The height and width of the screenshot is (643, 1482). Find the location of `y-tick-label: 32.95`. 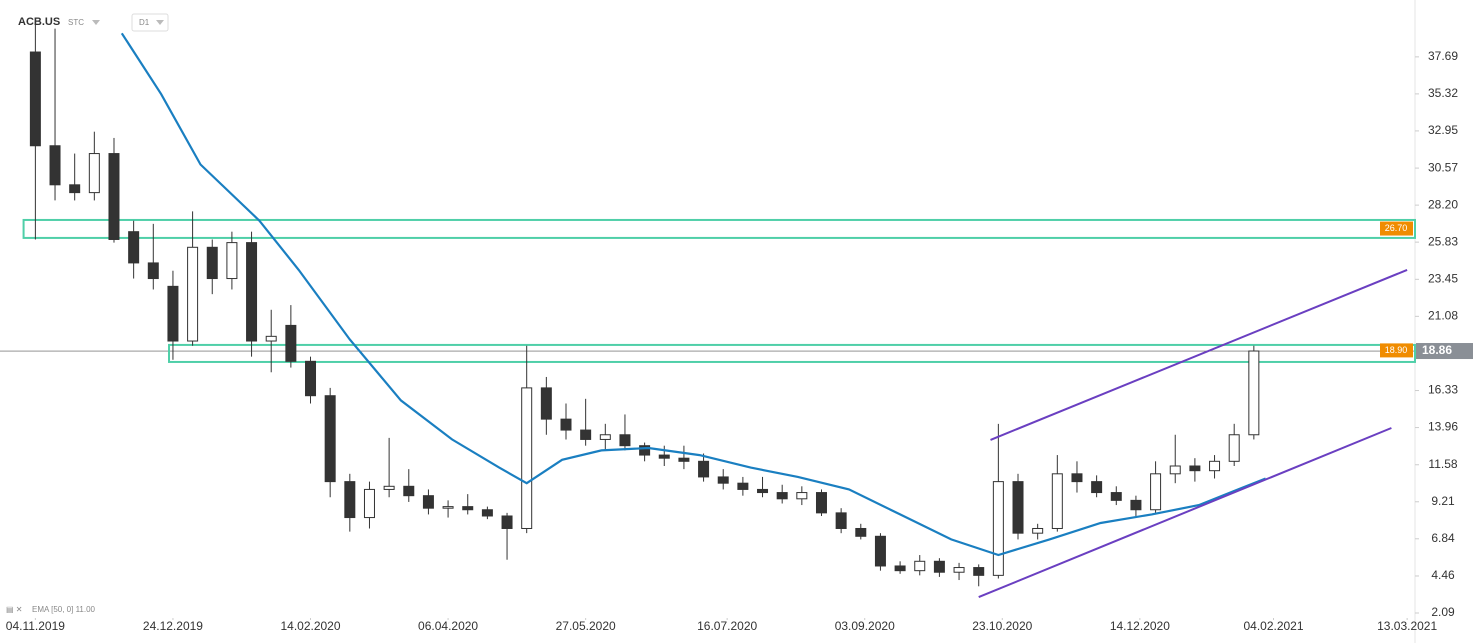

y-tick-label: 32.95 is located at coordinates (1443, 130).